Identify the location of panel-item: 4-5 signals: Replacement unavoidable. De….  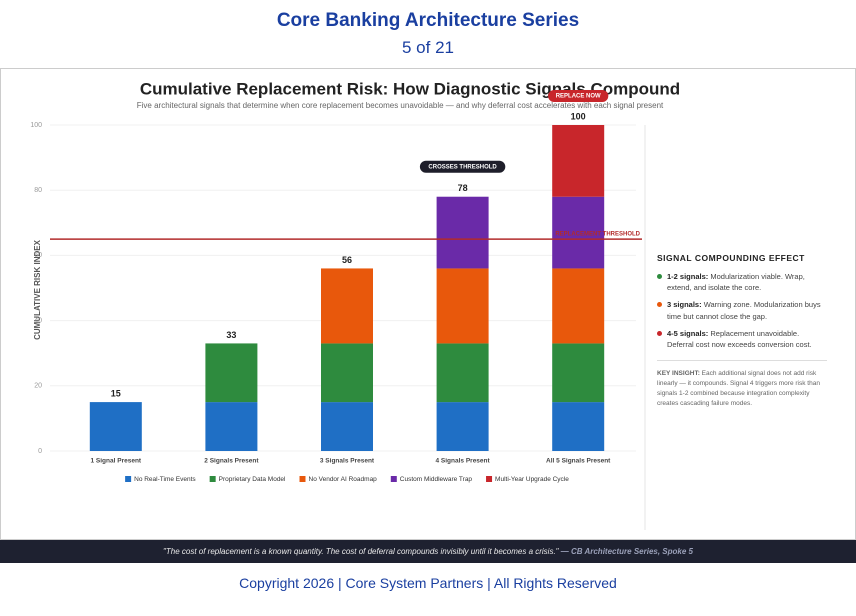
(742, 339).